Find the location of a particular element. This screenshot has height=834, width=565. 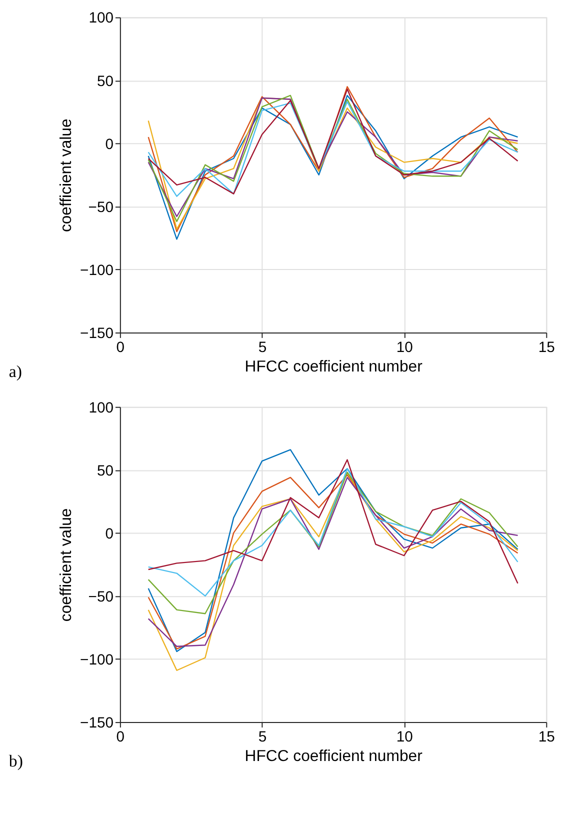

line-series is located at coordinates (333, 521).